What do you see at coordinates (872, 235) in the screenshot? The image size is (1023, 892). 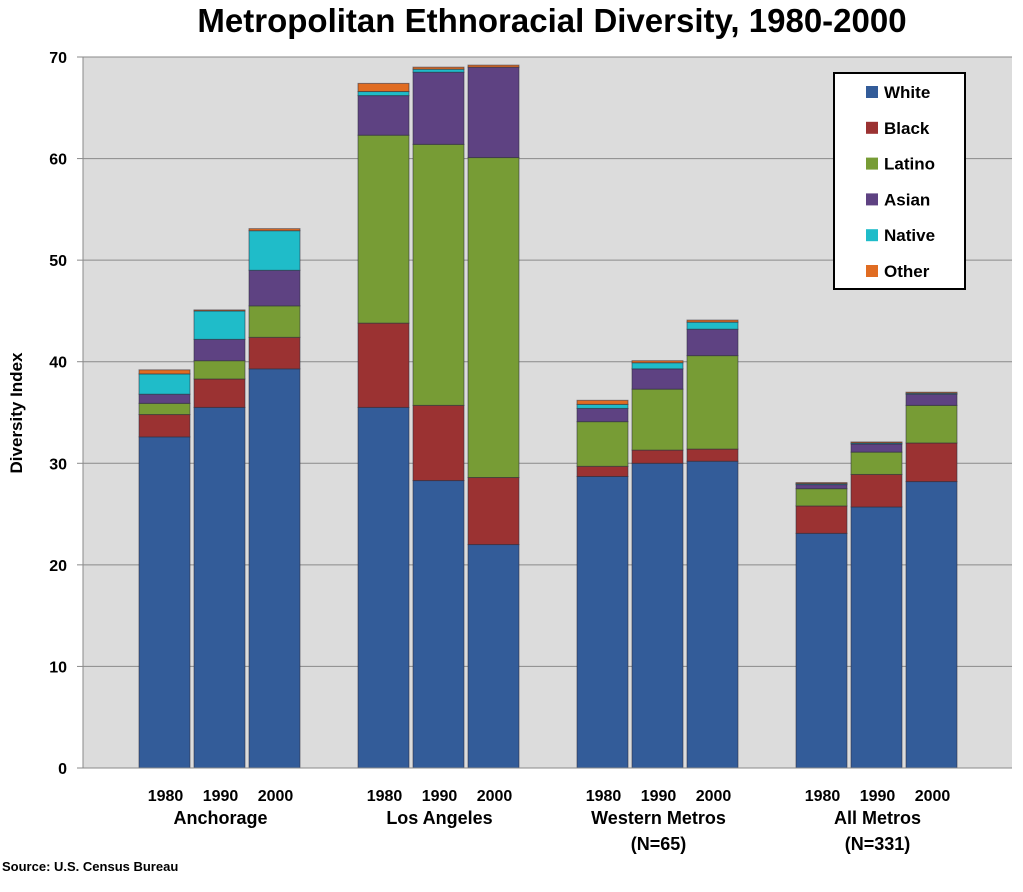 I see `legend-swatch-native` at bounding box center [872, 235].